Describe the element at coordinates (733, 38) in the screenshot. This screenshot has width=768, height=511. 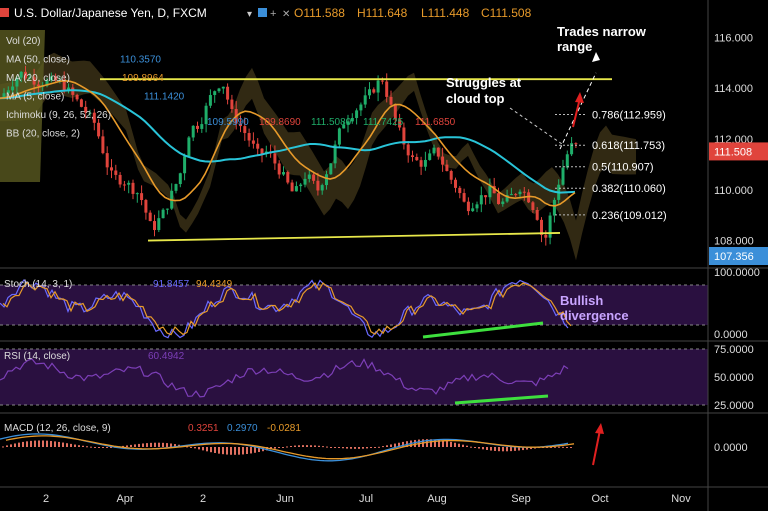
I see `price-tick-label: 116.000` at that location.